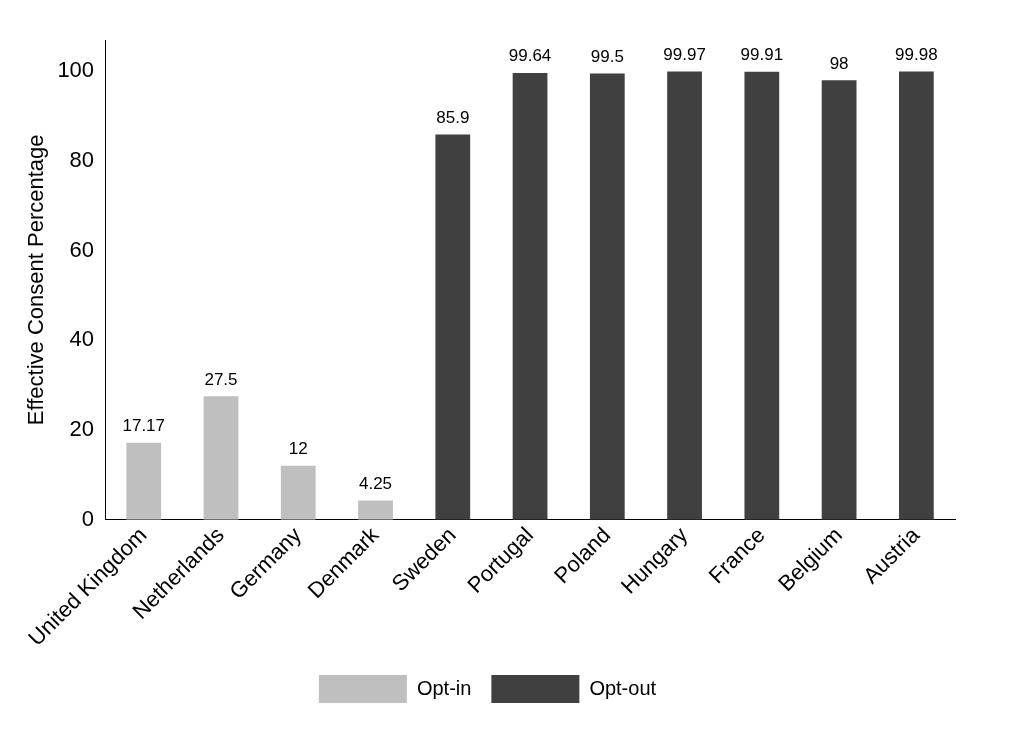 This screenshot has width=1035, height=733. I want to click on y-tick-label: 20, so click(82, 429).